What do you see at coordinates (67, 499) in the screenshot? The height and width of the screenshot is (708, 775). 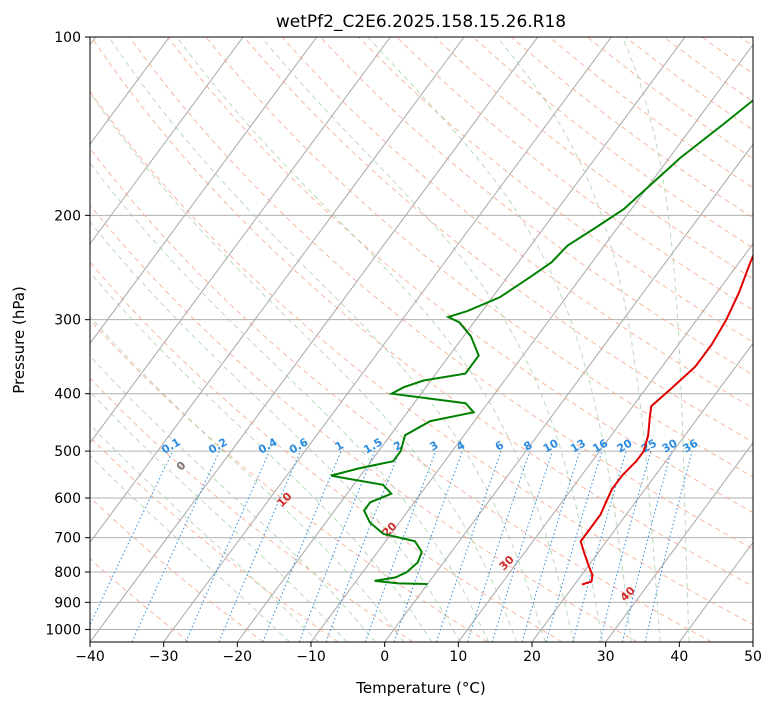 I see `y-tick-label: 600` at bounding box center [67, 499].